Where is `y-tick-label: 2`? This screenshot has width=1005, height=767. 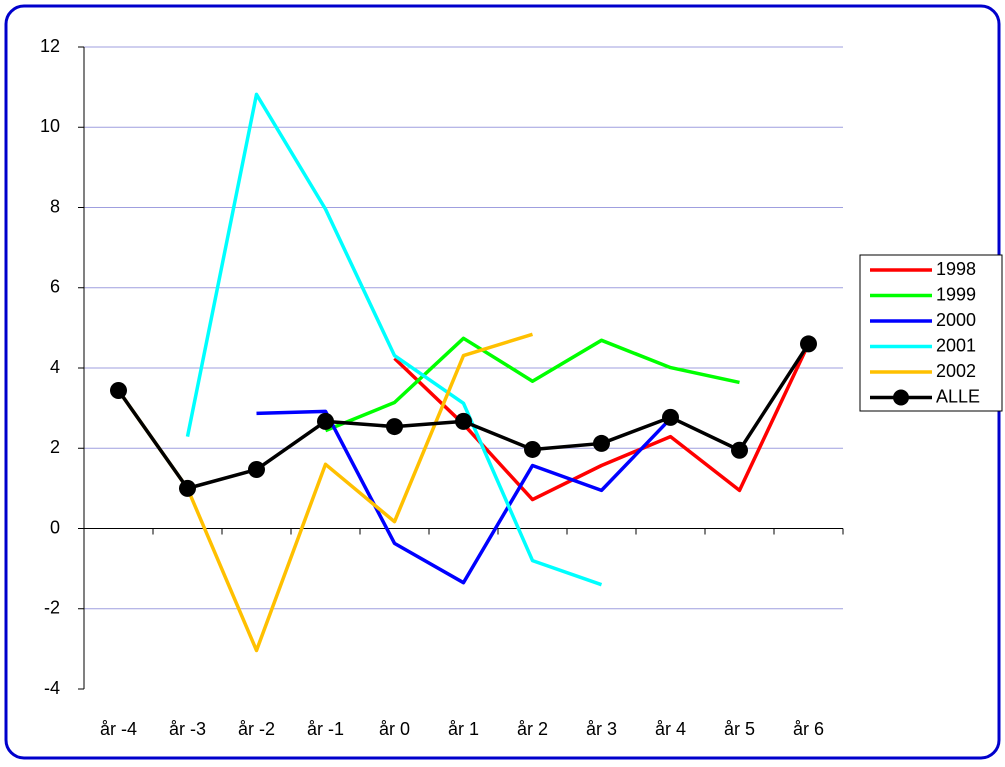 y-tick-label: 2 is located at coordinates (55, 447).